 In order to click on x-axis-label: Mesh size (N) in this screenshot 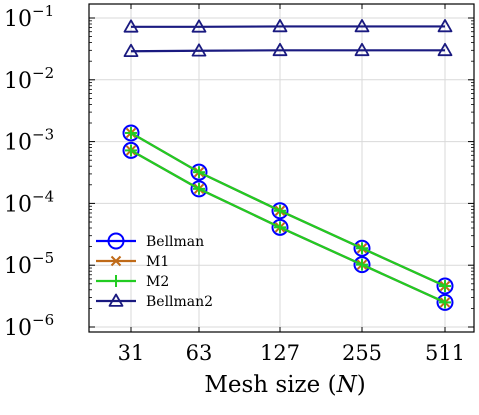, I will do `click(284, 385)`.